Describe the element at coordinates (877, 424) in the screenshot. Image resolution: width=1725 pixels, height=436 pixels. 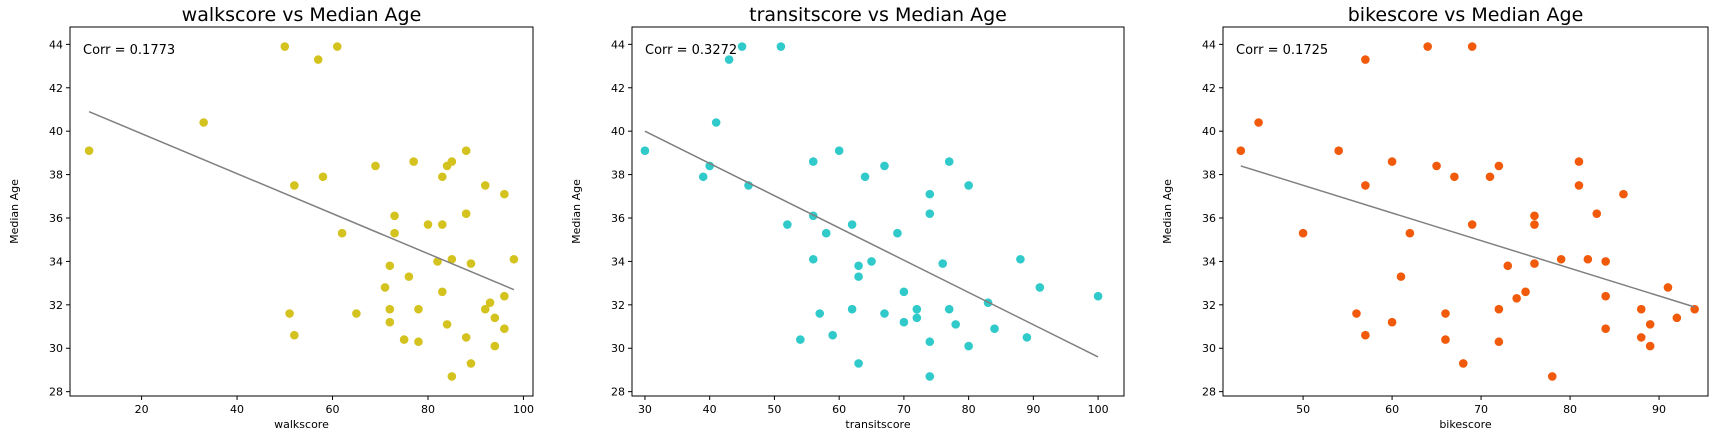
I see `x-axis-label: transitscore` at that location.